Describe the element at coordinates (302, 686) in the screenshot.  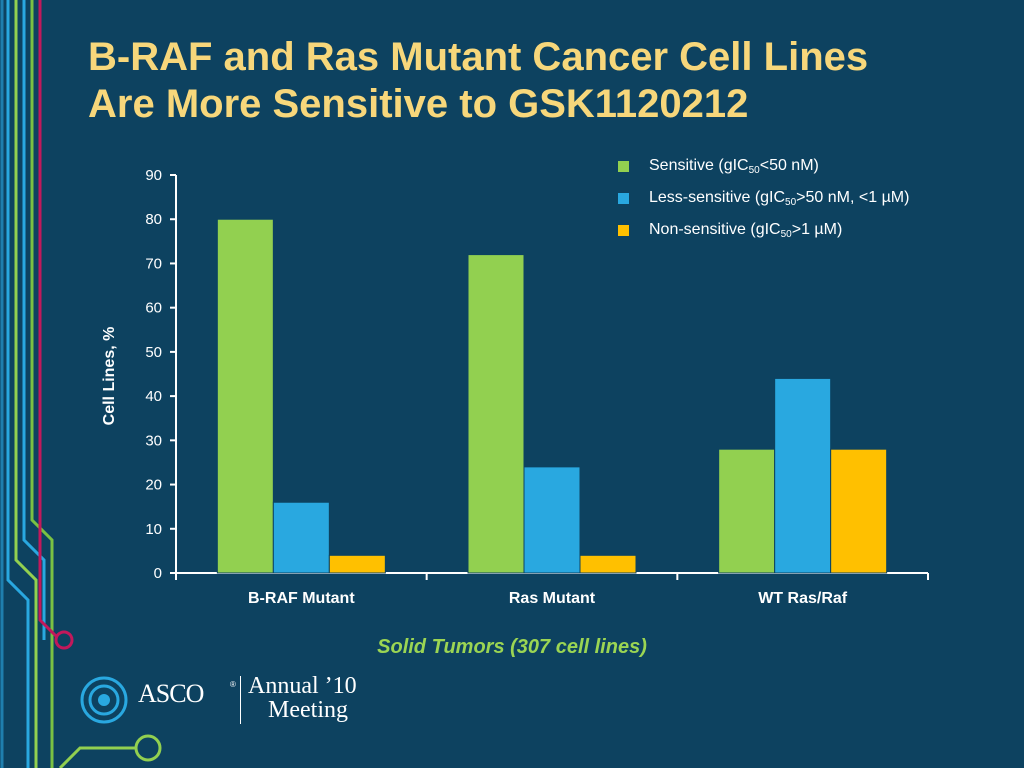
I see `annual-label: Annual ’10` at that location.